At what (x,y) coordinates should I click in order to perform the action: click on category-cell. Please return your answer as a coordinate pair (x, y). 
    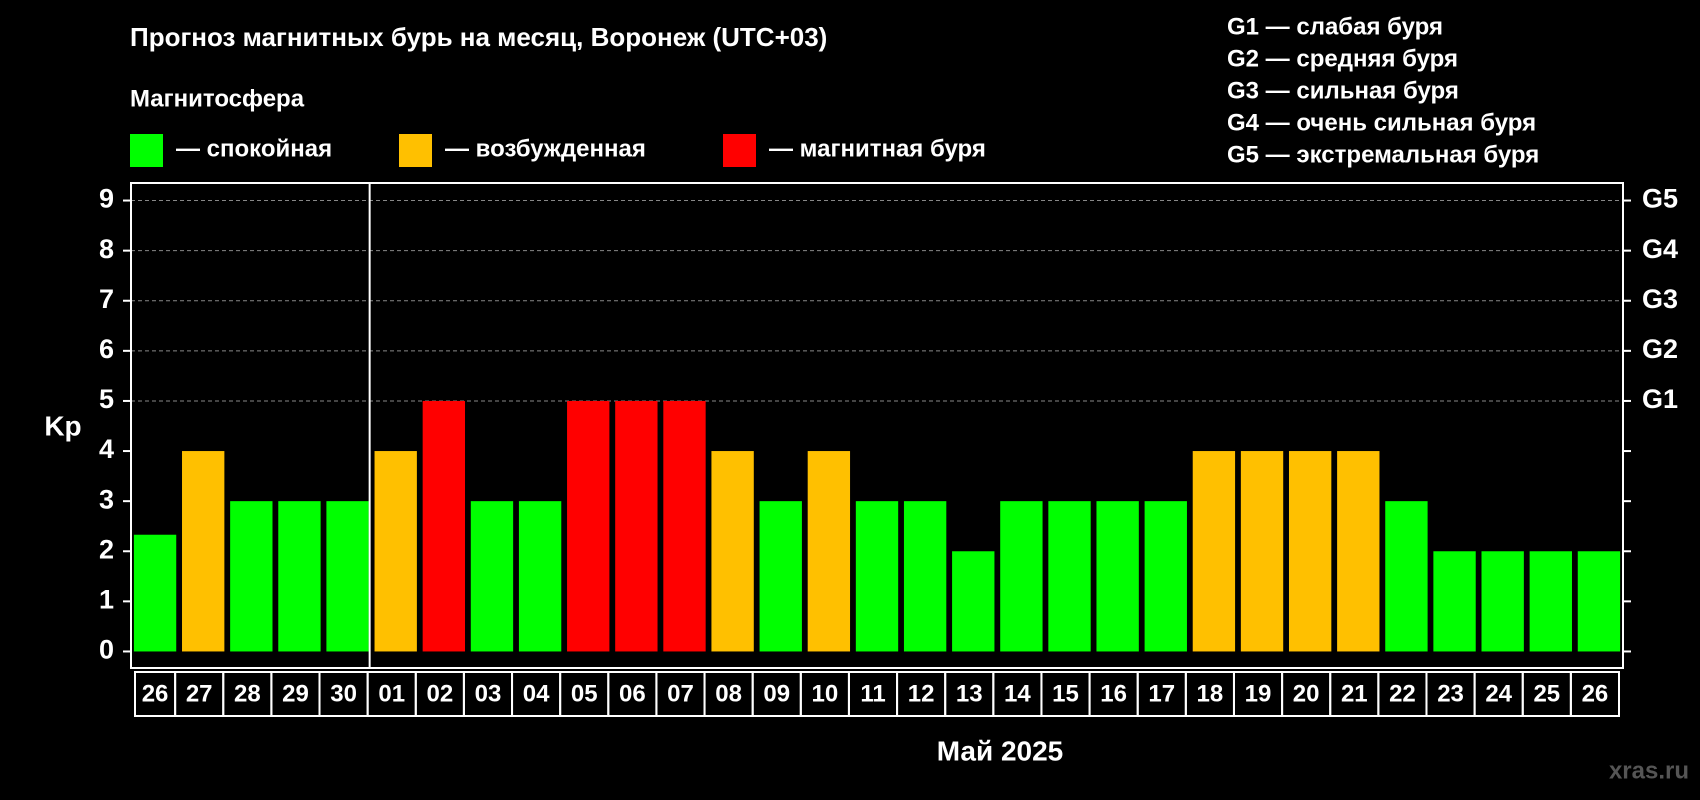
    Looking at the image, I should click on (1595, 694).